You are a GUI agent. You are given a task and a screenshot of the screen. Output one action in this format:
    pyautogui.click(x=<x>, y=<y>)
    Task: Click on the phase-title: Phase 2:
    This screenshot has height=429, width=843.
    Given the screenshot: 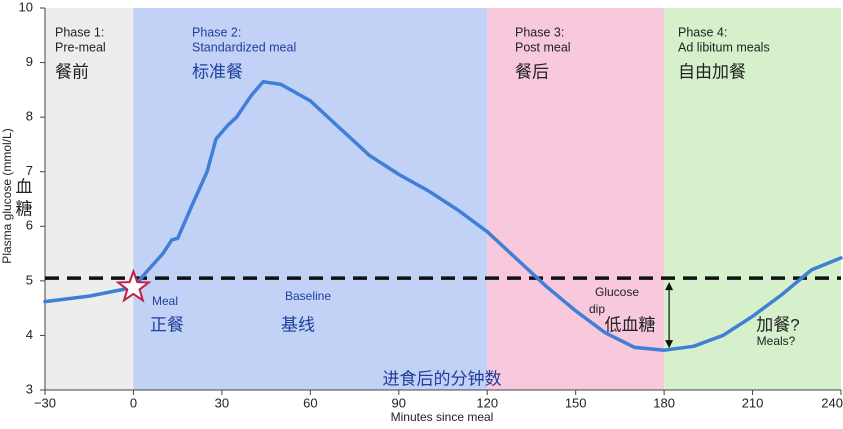 What is the action you would take?
    pyautogui.click(x=216, y=32)
    